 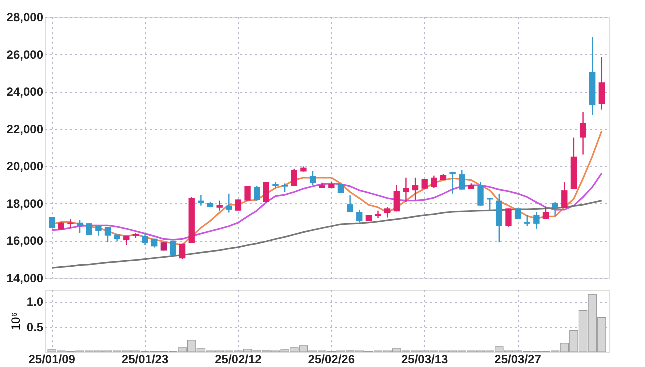 I want to click on y-tick-label: 24,000, so click(x=25, y=92).